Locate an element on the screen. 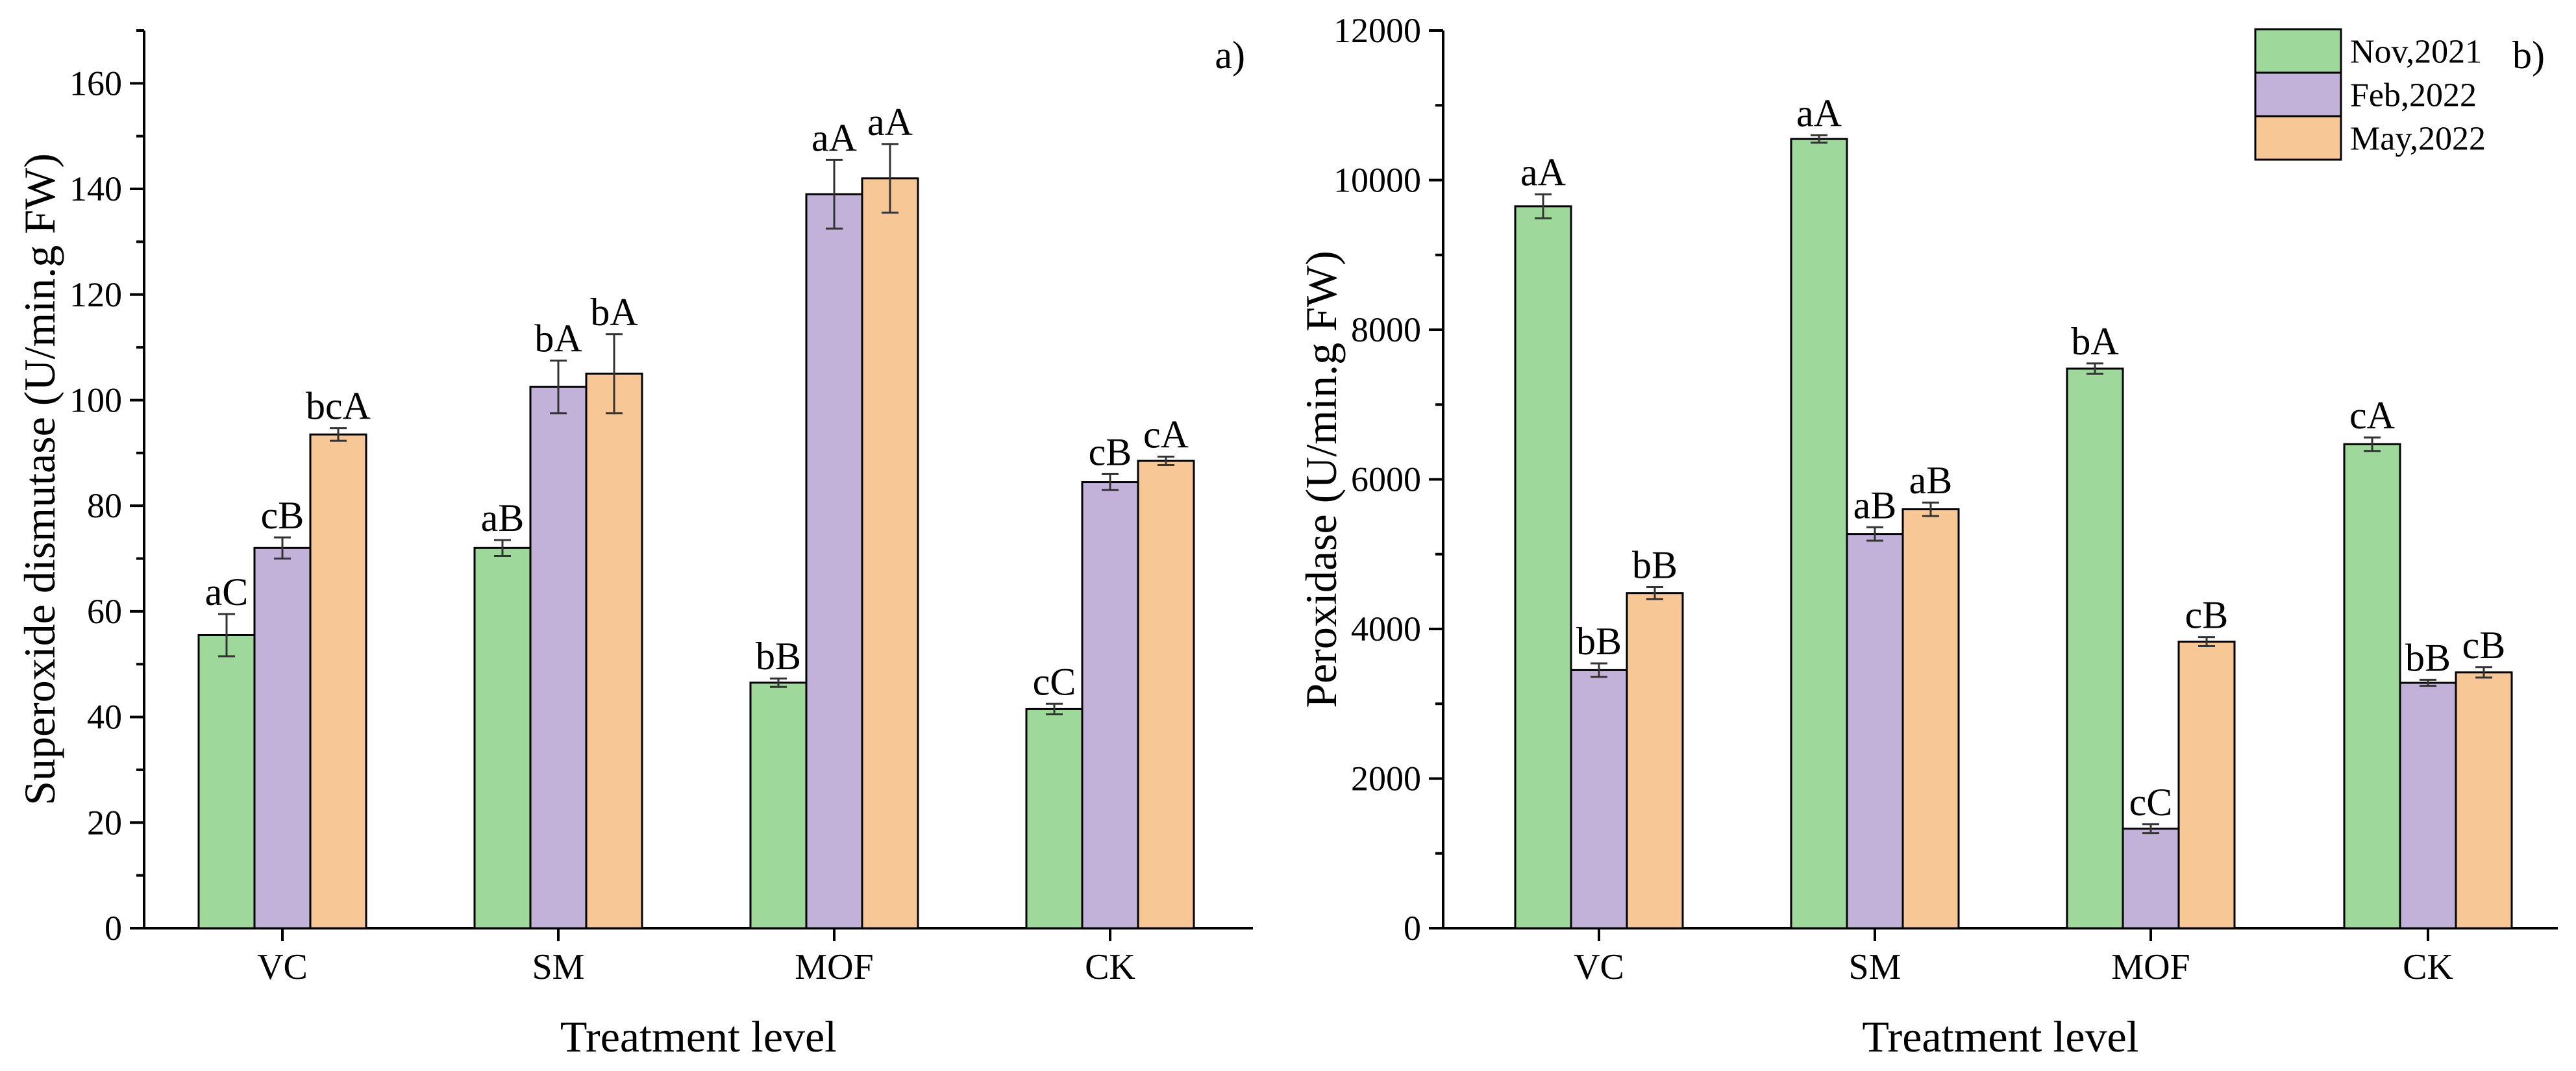 The width and height of the screenshot is (2576, 1071). y-tick-label: 60 is located at coordinates (104, 611).